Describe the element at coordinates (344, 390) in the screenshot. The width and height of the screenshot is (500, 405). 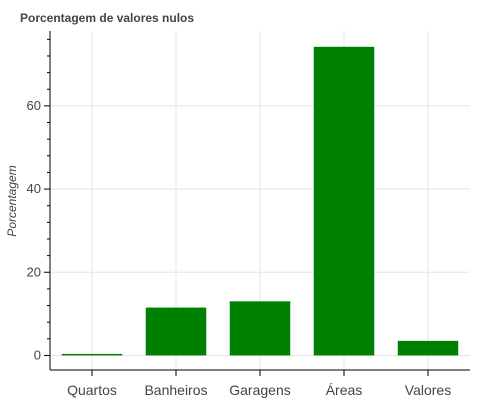
I see `x-tick-label: Áreas` at that location.